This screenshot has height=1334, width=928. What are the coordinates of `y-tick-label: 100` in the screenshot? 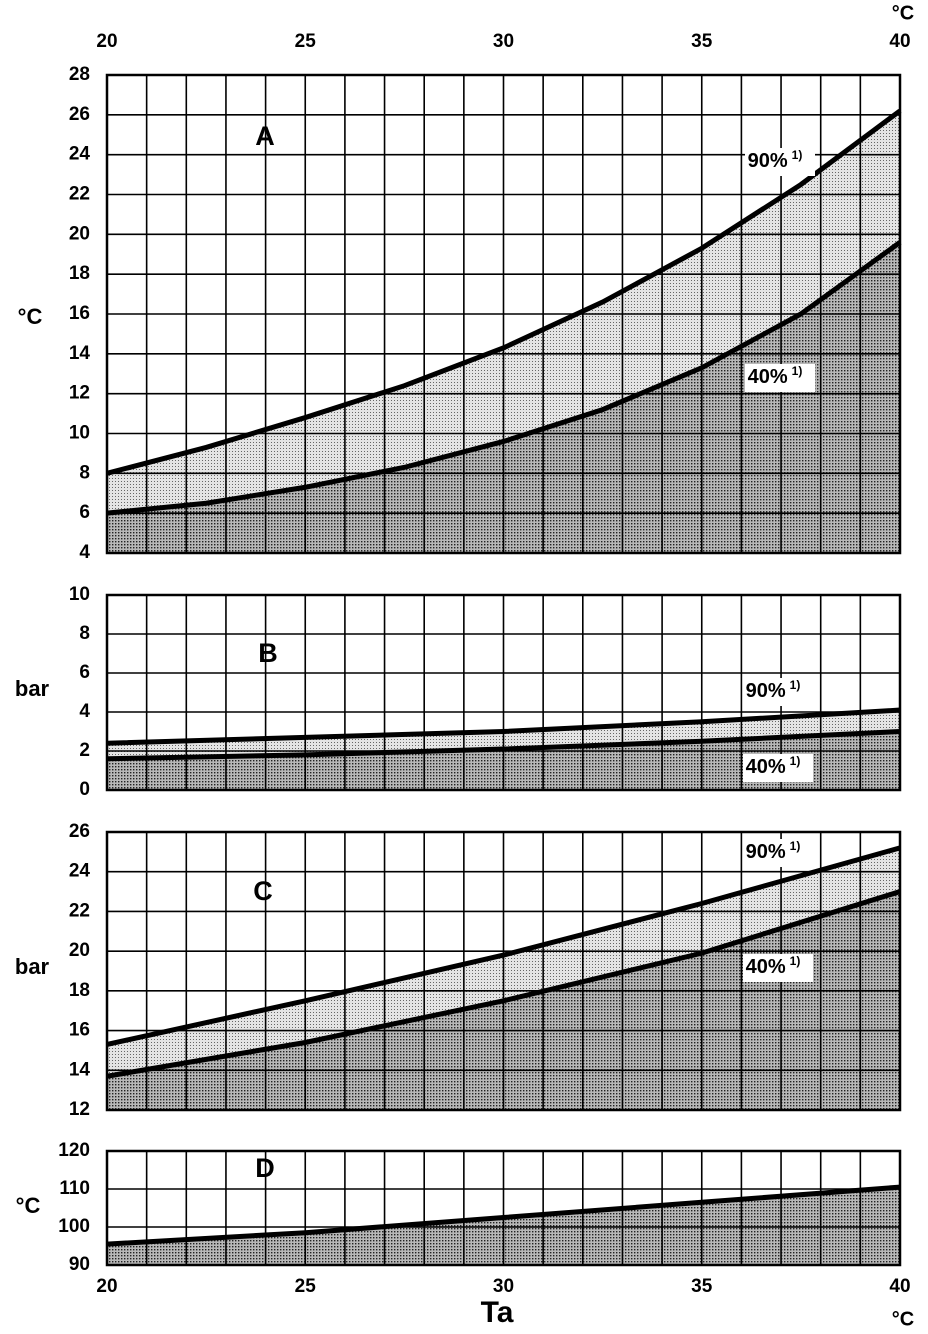 It's located at (74, 1226).